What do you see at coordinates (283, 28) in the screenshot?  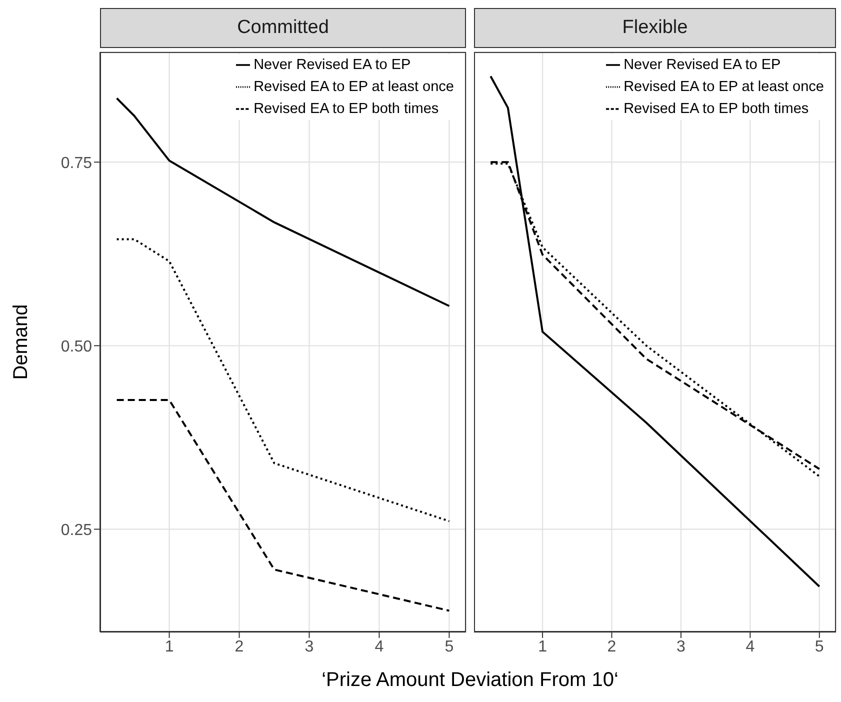 I see `chart-title: Committed` at bounding box center [283, 28].